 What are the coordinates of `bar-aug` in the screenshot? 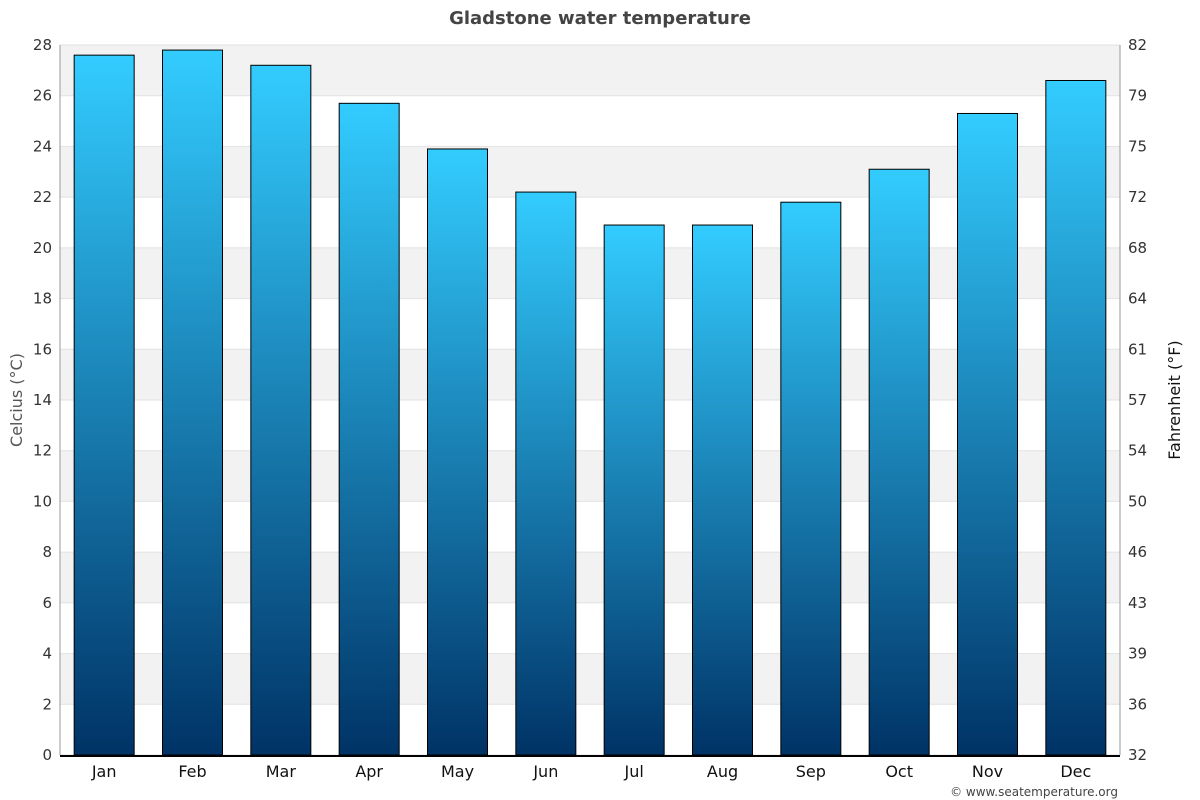 It's located at (722, 490).